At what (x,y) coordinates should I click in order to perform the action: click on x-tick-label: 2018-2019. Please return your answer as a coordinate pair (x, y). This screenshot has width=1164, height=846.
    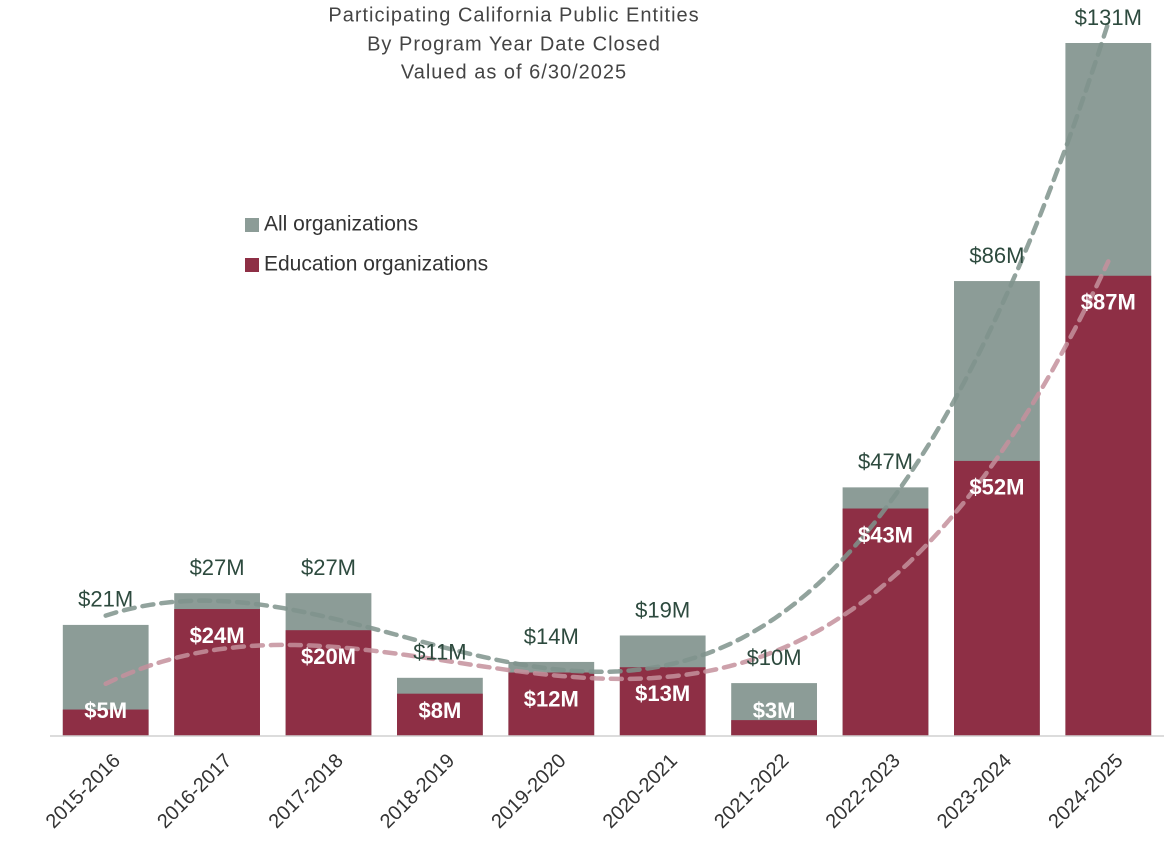
    Looking at the image, I should click on (417, 791).